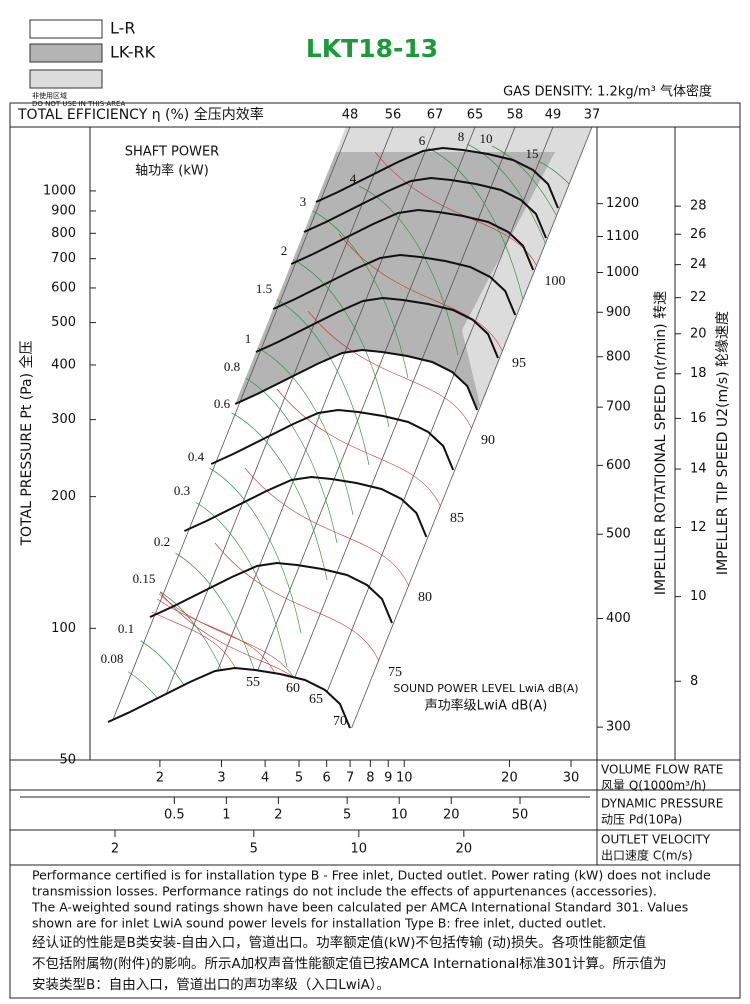  What do you see at coordinates (641, 820) in the screenshot?
I see `axis-subtitle: 动压 Pd(10Pa)` at bounding box center [641, 820].